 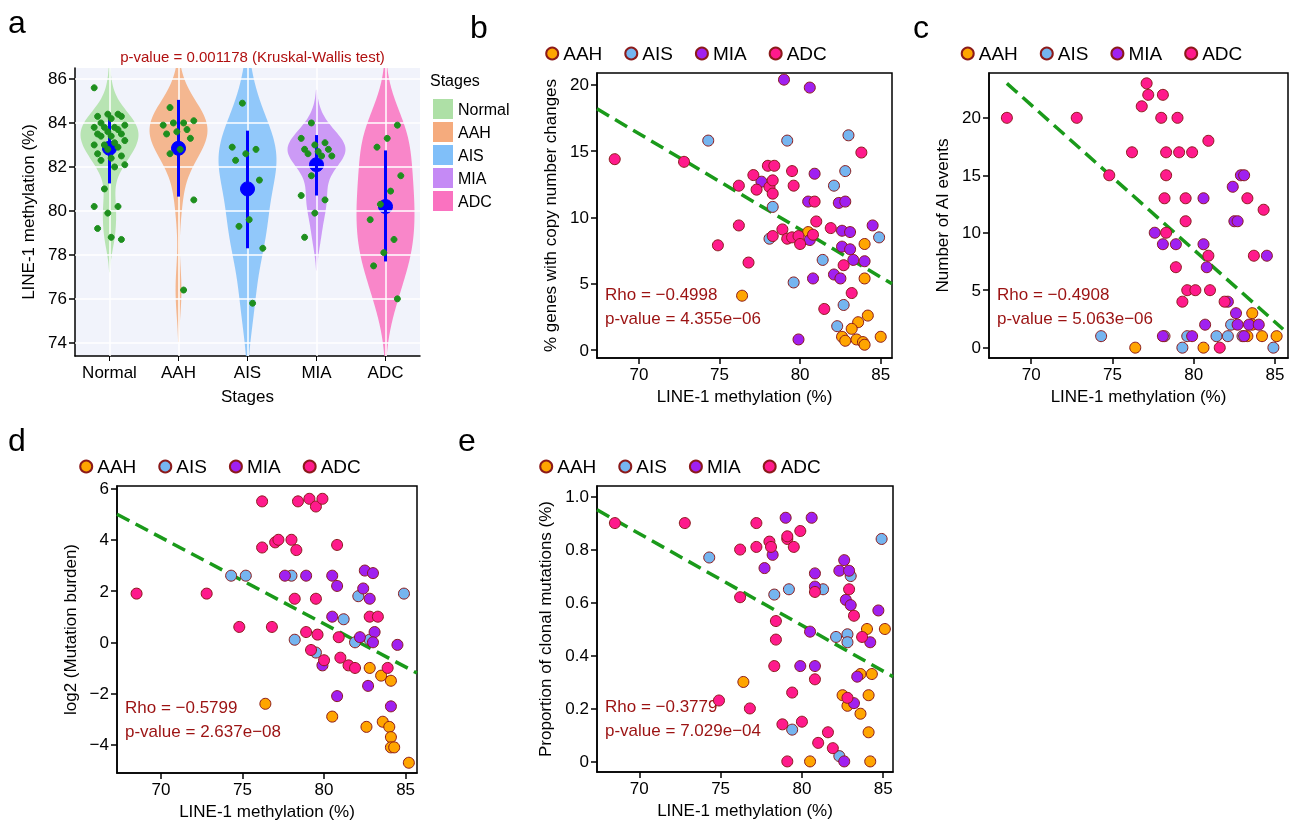 I want to click on y-axis-title: LINE-1 methylation (%), so click(x=28, y=212).